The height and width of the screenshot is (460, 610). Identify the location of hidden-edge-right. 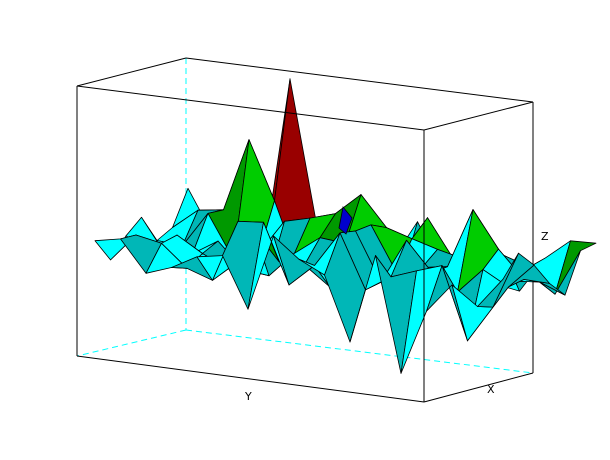
(359, 351).